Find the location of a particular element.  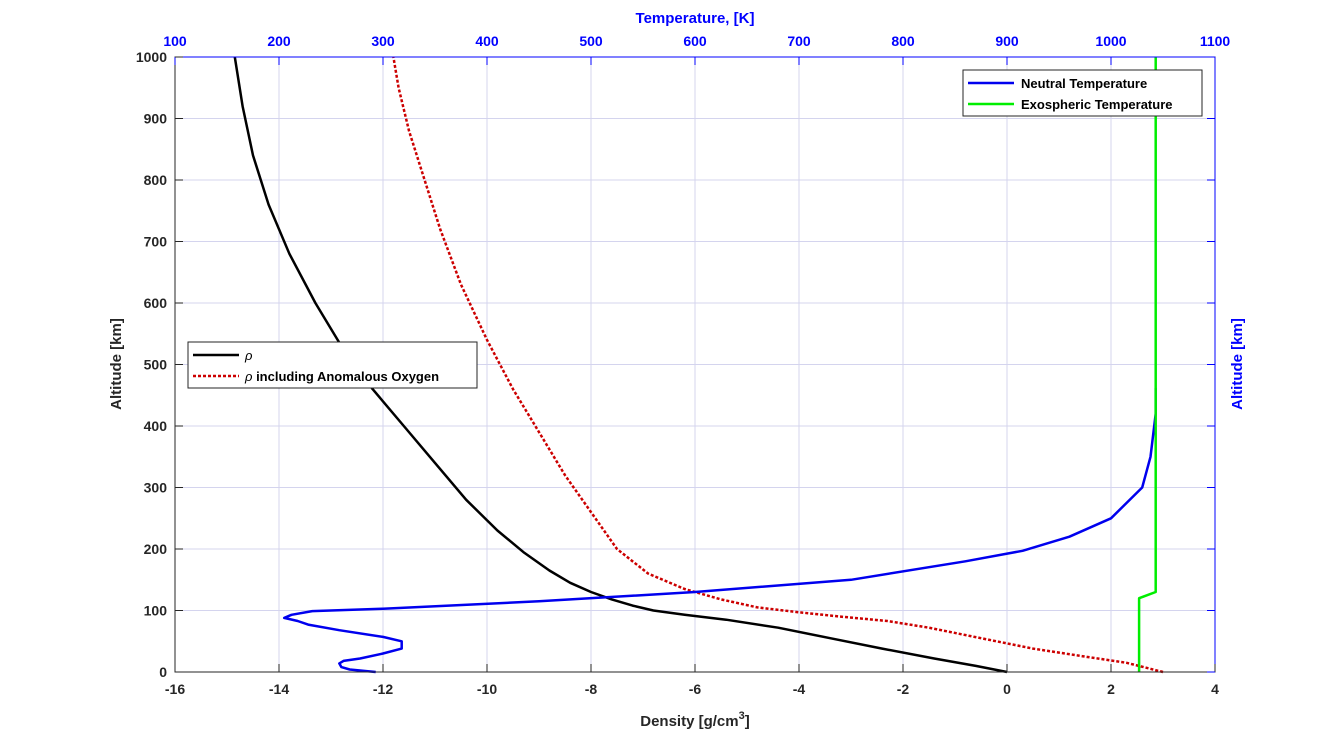

x-axis-label-superscript: 3 is located at coordinates (742, 716).